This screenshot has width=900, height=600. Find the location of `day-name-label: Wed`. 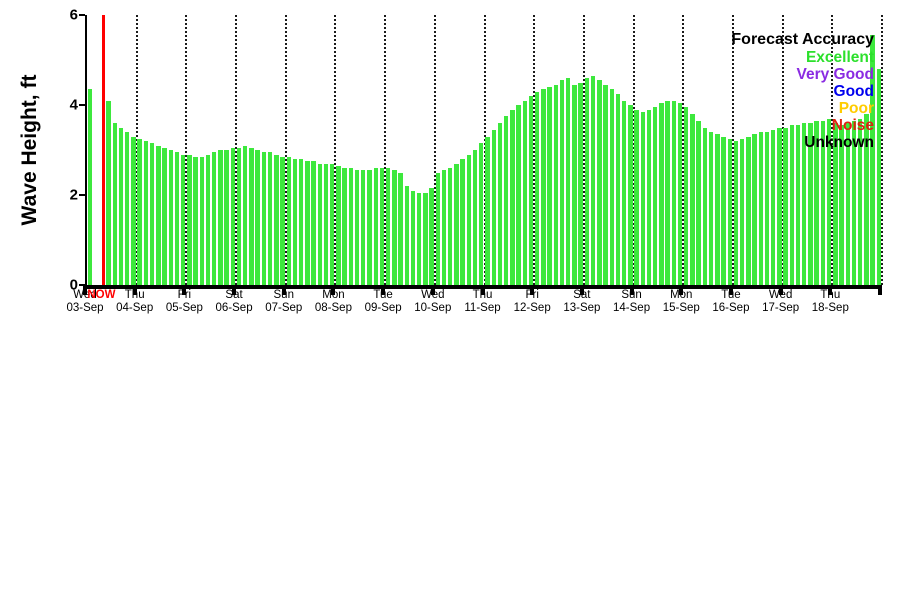

day-name-label: Wed is located at coordinates (85, 295).